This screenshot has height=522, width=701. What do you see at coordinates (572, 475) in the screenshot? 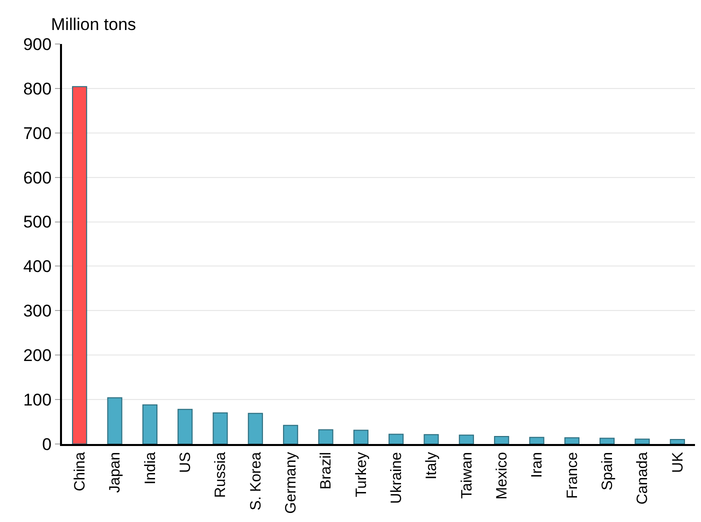
I see `x-tick-label: France` at bounding box center [572, 475].